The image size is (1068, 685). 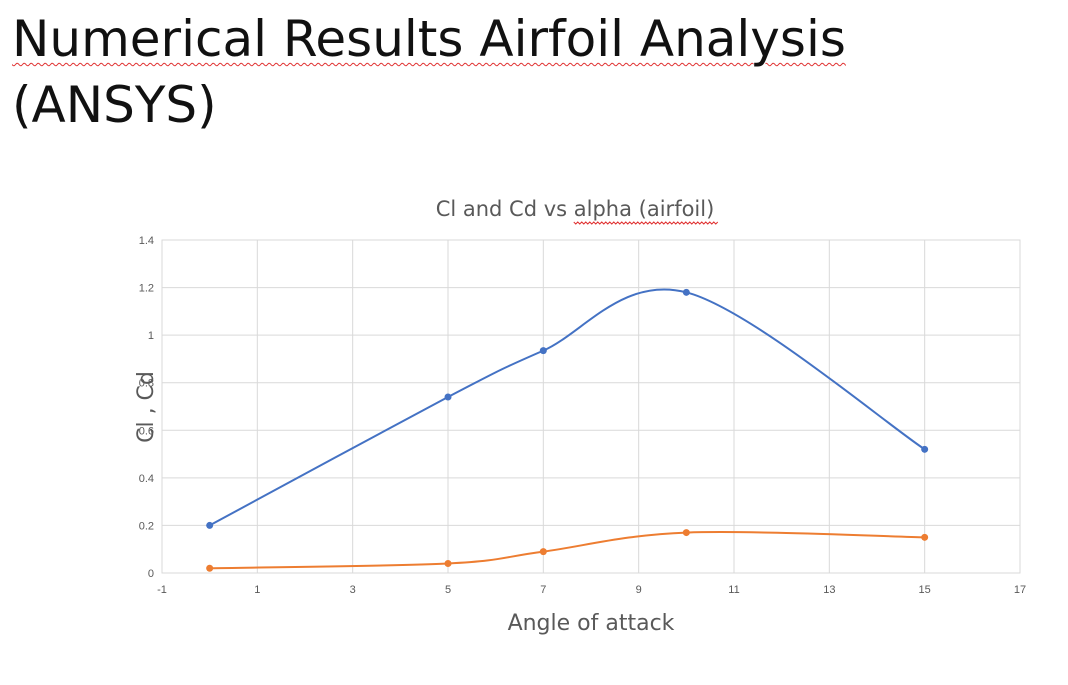 What do you see at coordinates (146, 289) in the screenshot?
I see `y-tick-label: 1.2` at bounding box center [146, 289].